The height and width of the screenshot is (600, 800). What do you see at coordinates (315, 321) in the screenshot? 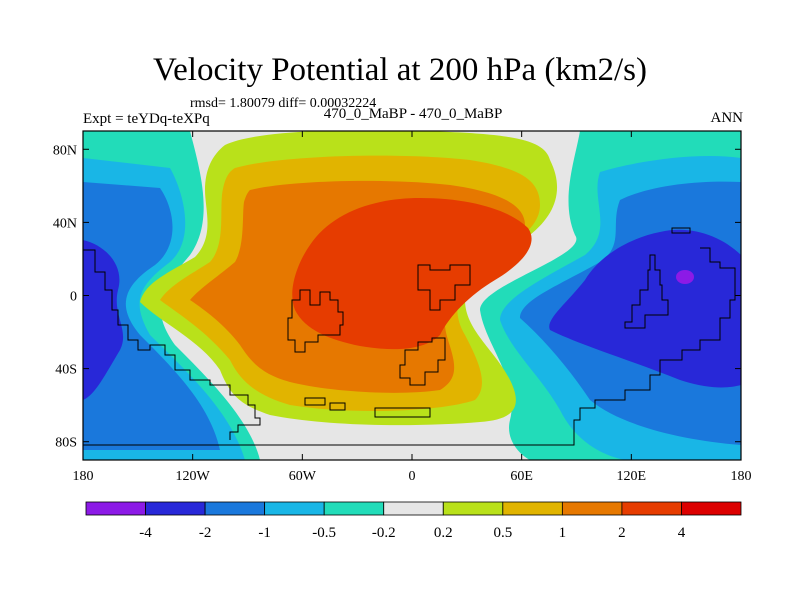
I see `coastline-south-america` at bounding box center [315, 321].